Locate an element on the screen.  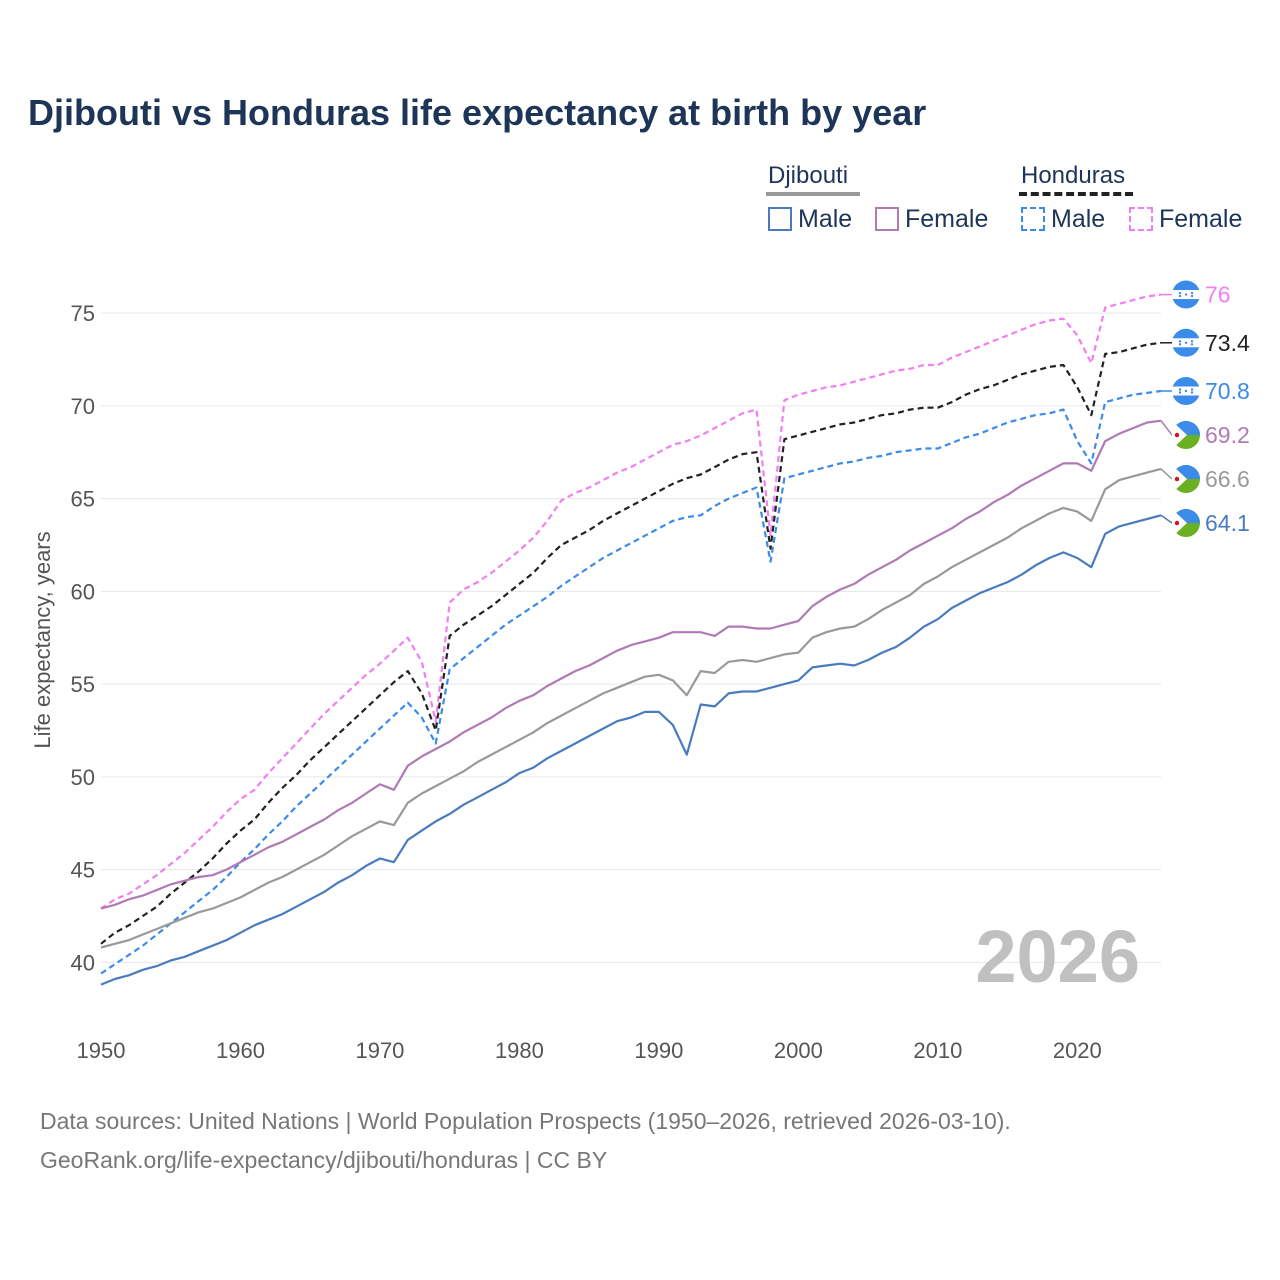
y-tick-label: 65 is located at coordinates (83, 499).